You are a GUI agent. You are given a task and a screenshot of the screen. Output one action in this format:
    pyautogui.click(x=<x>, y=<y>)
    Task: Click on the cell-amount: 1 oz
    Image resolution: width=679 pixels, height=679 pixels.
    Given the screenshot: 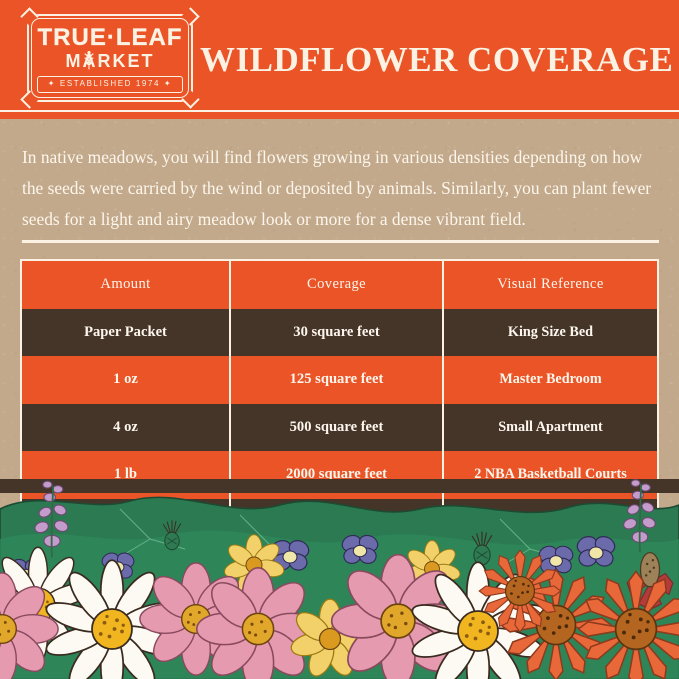 What is the action you would take?
    pyautogui.click(x=125, y=379)
    